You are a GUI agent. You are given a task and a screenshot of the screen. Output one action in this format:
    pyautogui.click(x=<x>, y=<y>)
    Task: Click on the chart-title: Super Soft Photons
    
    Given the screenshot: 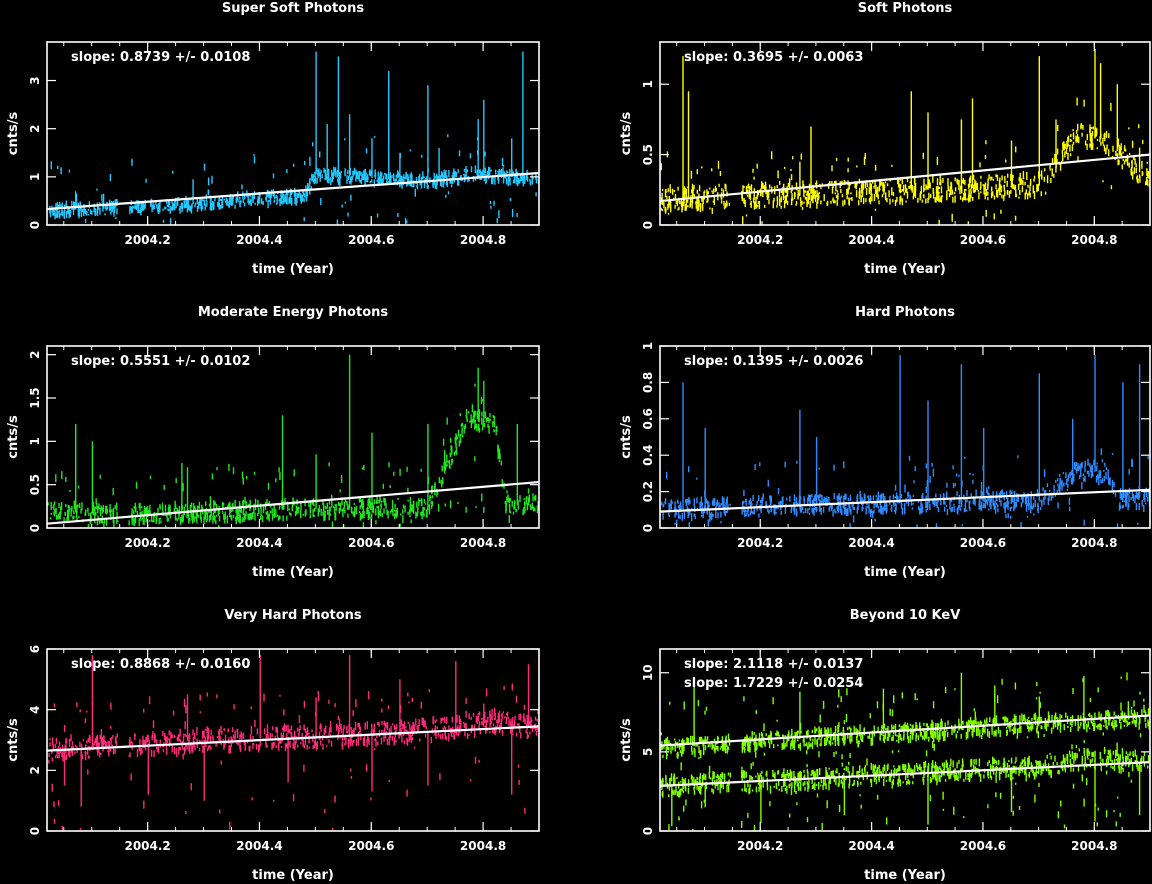 What is the action you would take?
    pyautogui.click(x=293, y=8)
    